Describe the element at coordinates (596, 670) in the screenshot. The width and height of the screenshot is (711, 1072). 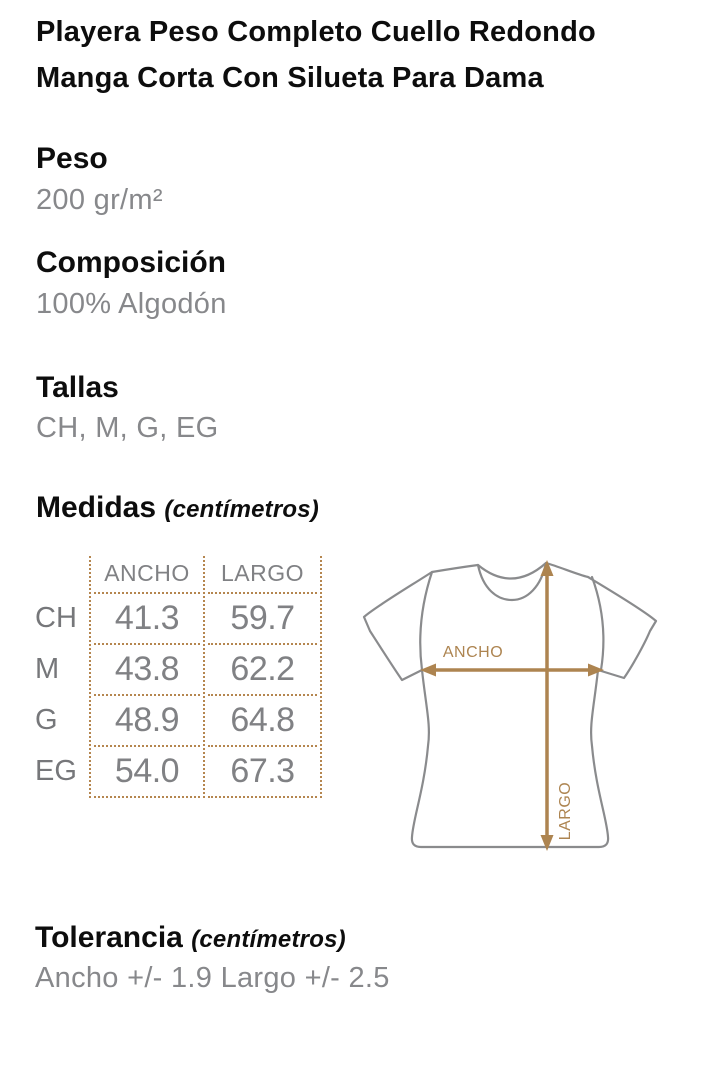
I see `arrow-right-head` at that location.